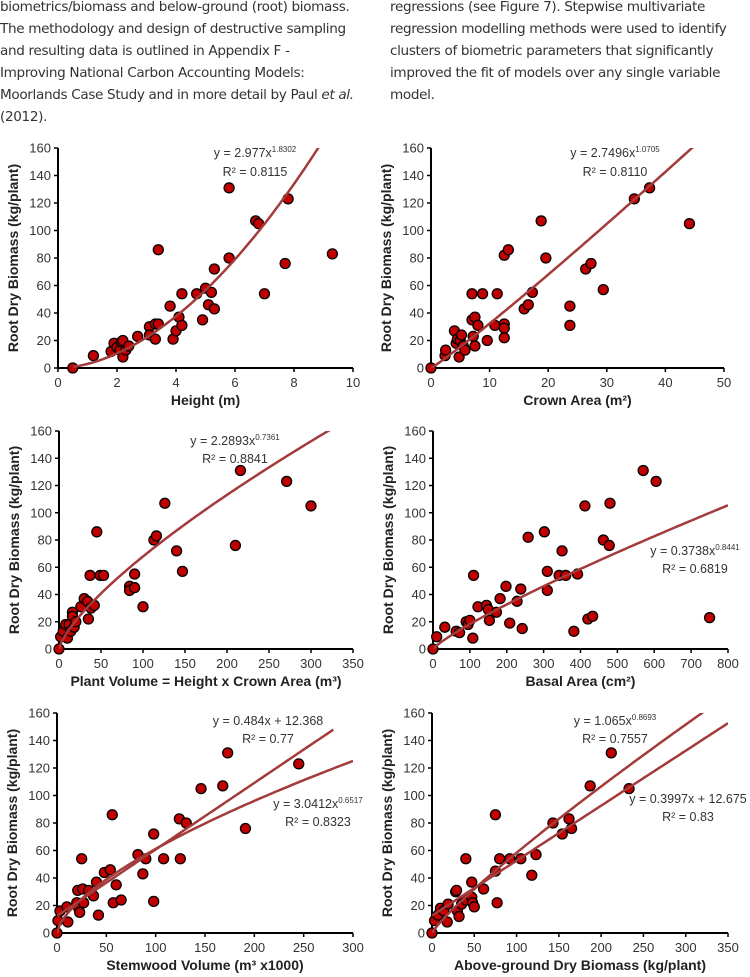 The height and width of the screenshot is (977, 750). I want to click on equation-base: y = 0.3997x + 12.675, so click(688, 799).